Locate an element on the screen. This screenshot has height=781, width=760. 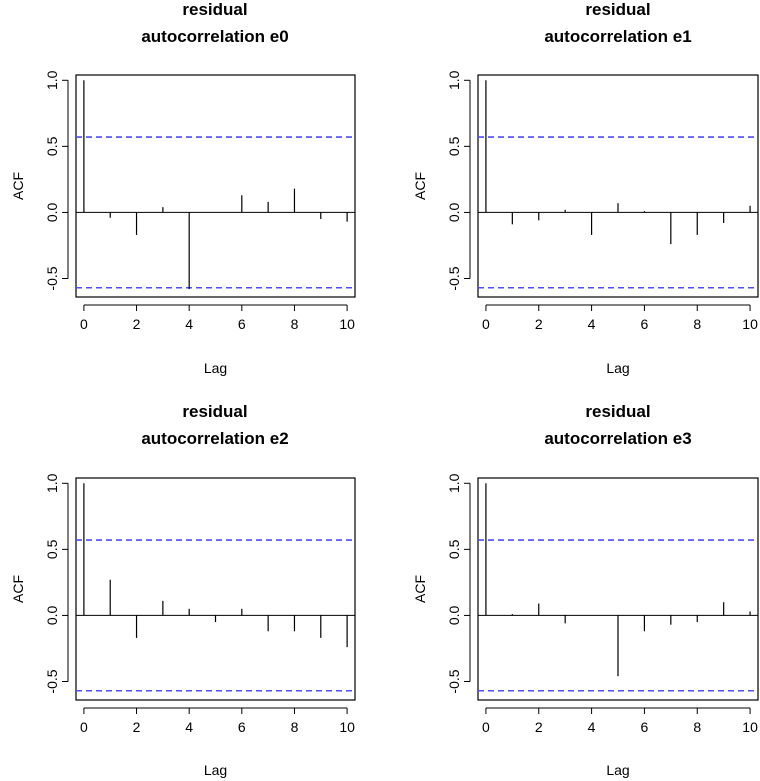
chart-title-line-2: autocorrelation e1 is located at coordinates (617, 36).